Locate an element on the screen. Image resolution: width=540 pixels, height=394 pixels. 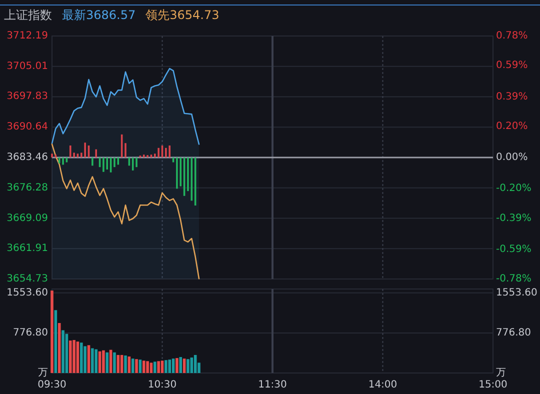
y-tick-label: 3669.09 is located at coordinates (27, 218).